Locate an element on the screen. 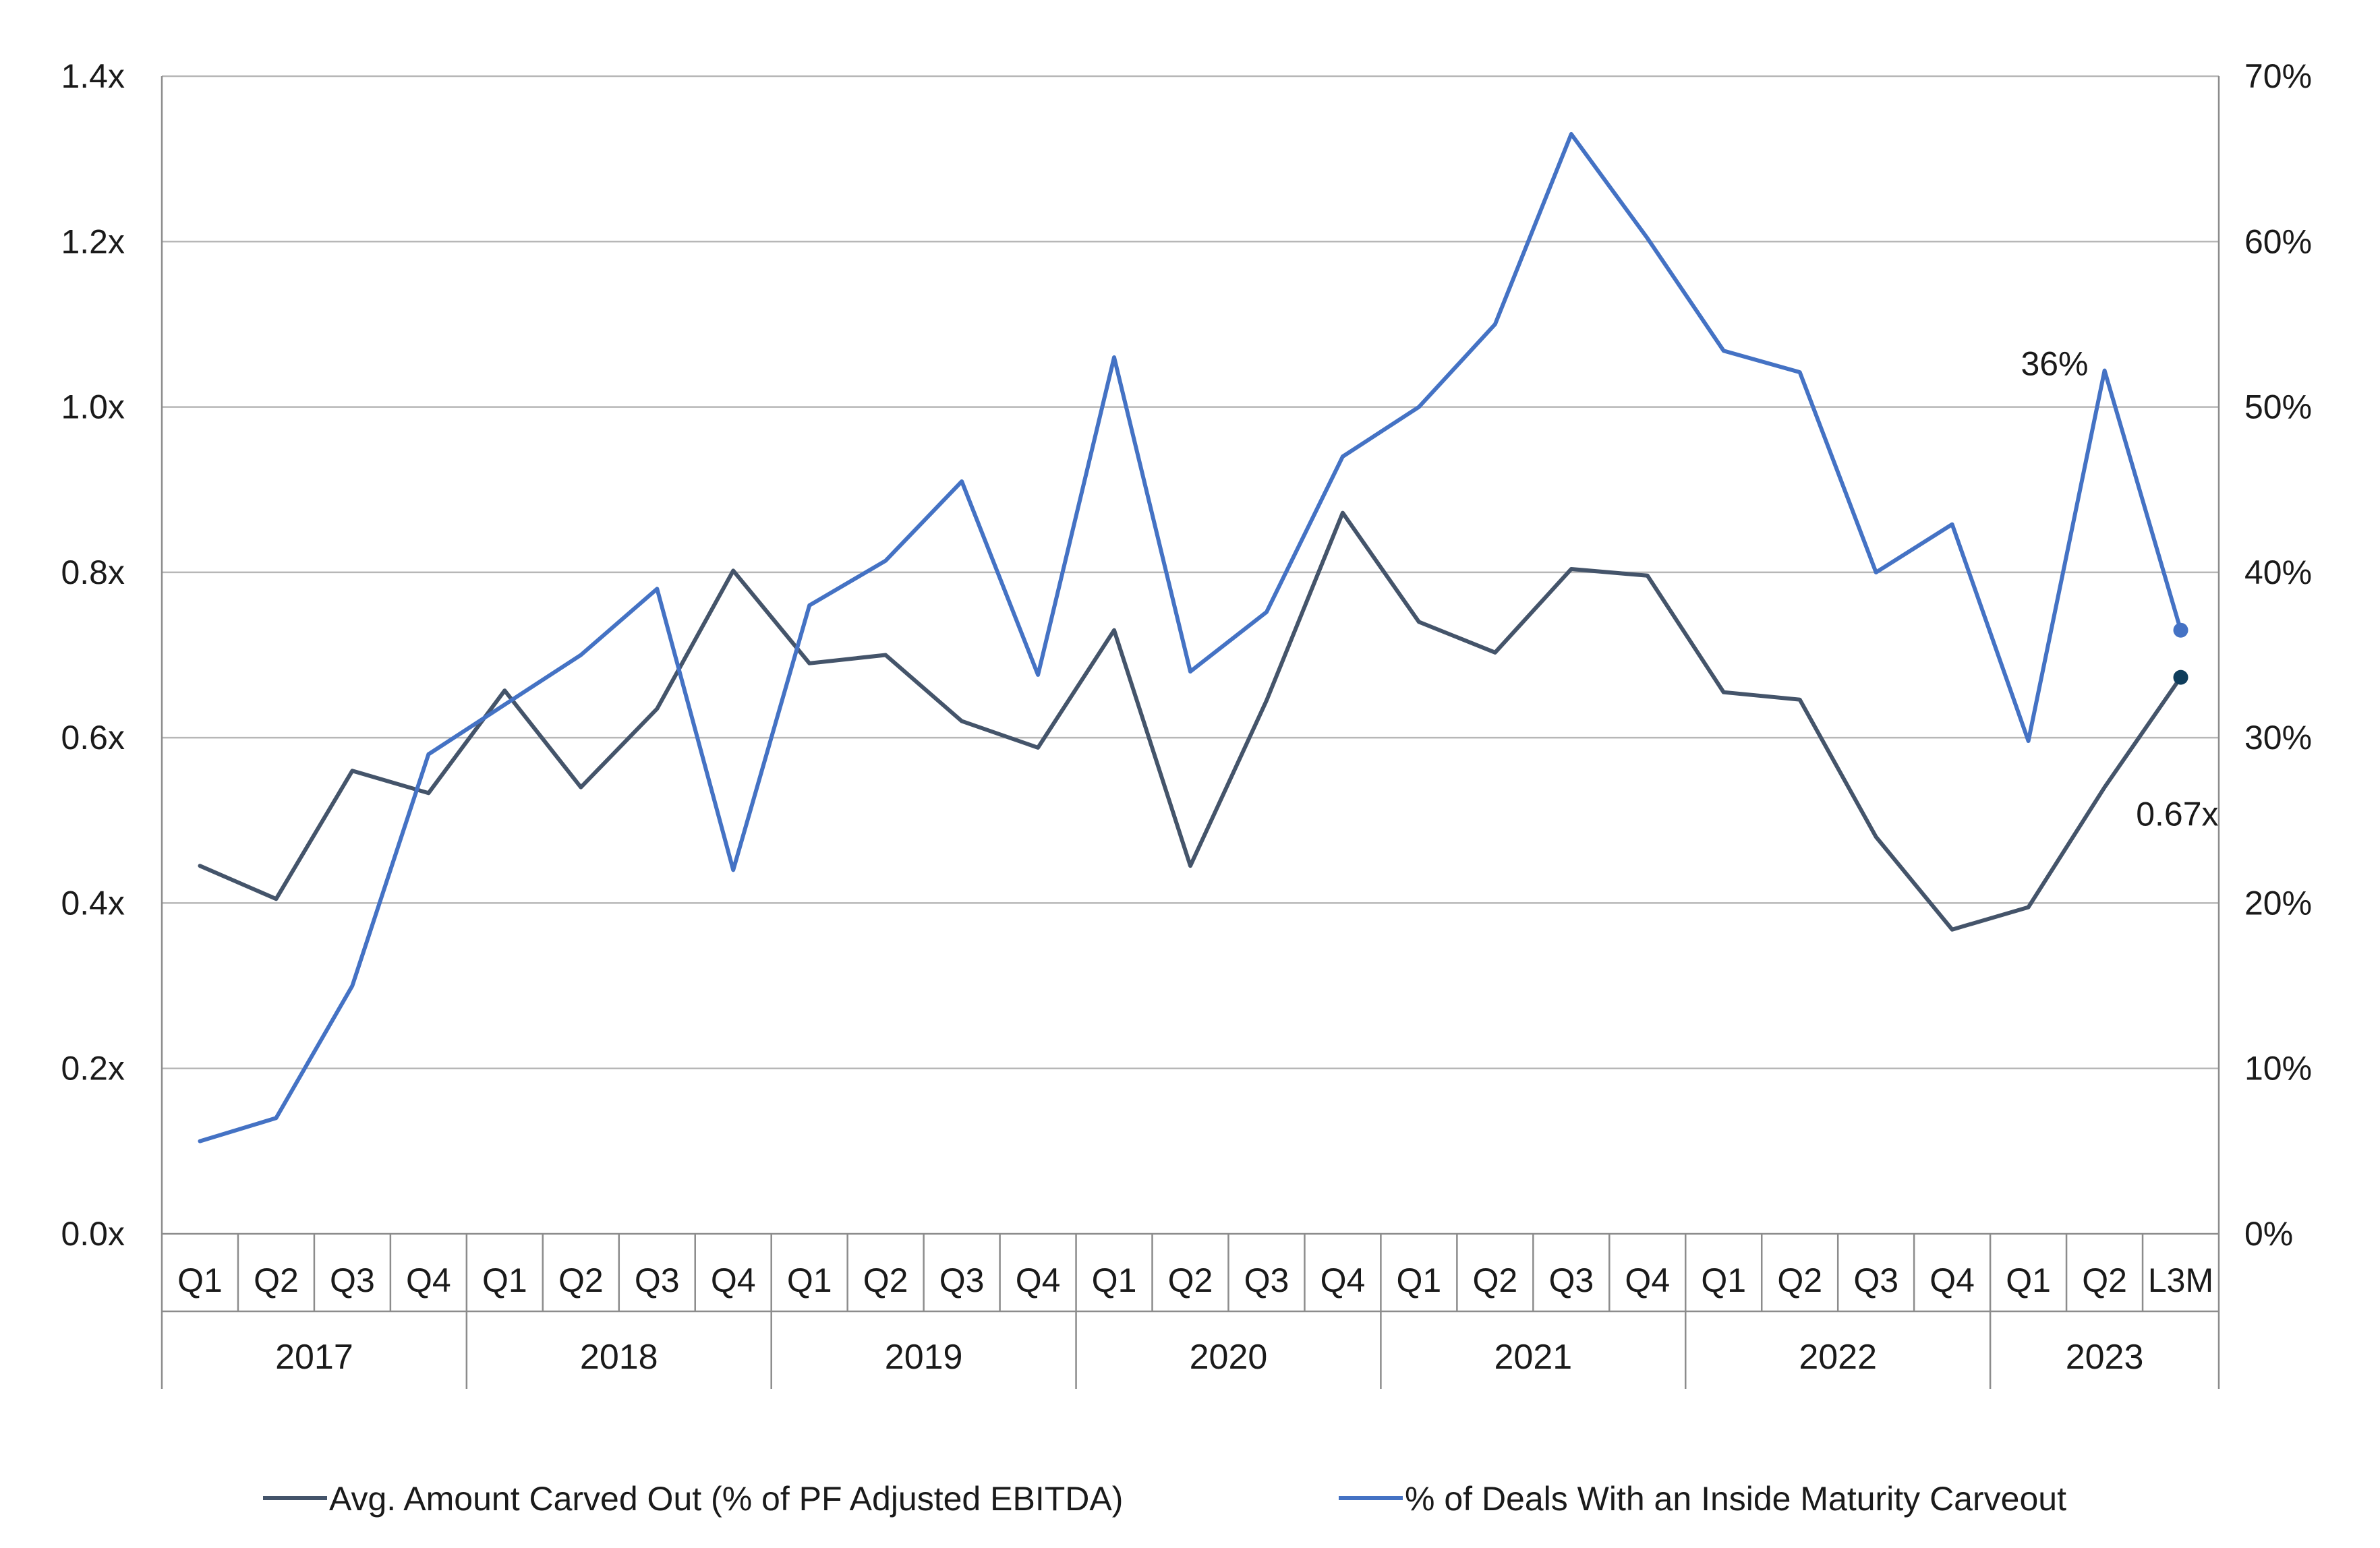 Image resolution: width=2380 pixels, height=1548 pixels. series-1-point is located at coordinates (2180, 677).